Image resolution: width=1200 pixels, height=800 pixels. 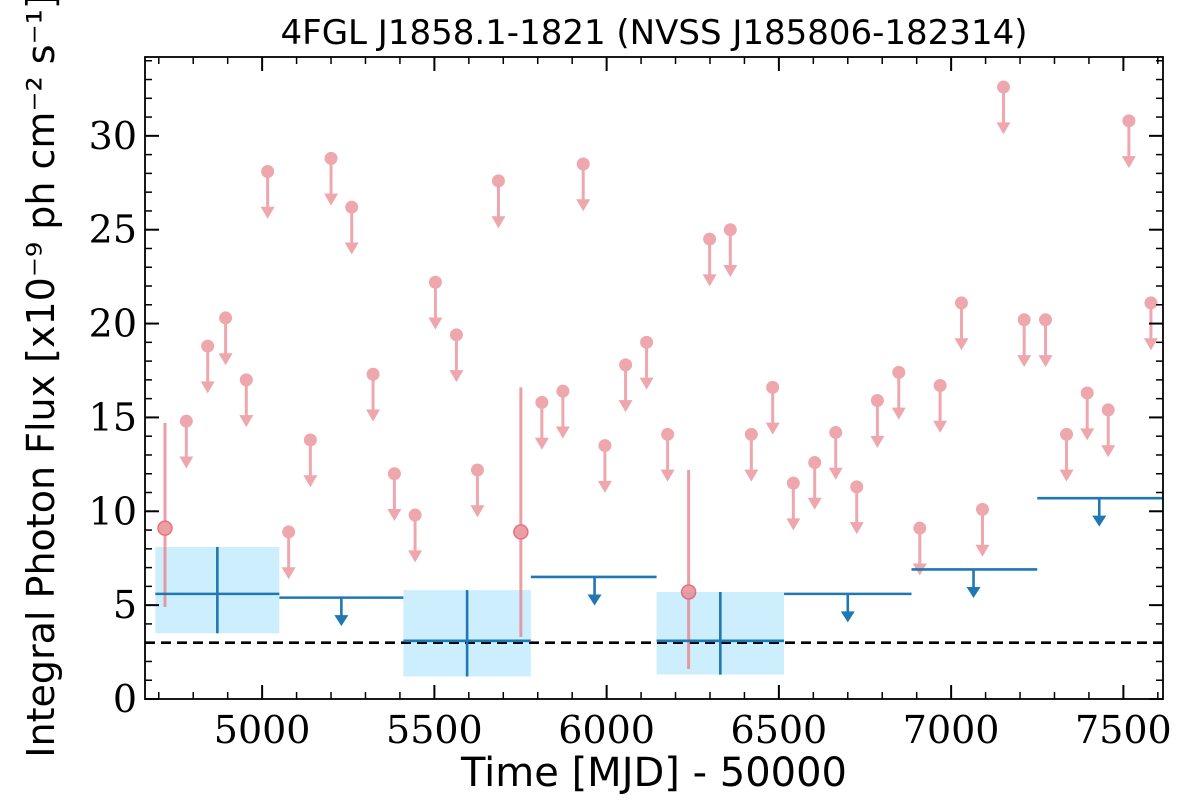 What do you see at coordinates (113, 136) in the screenshot?
I see `y-tick-label: 30` at bounding box center [113, 136].